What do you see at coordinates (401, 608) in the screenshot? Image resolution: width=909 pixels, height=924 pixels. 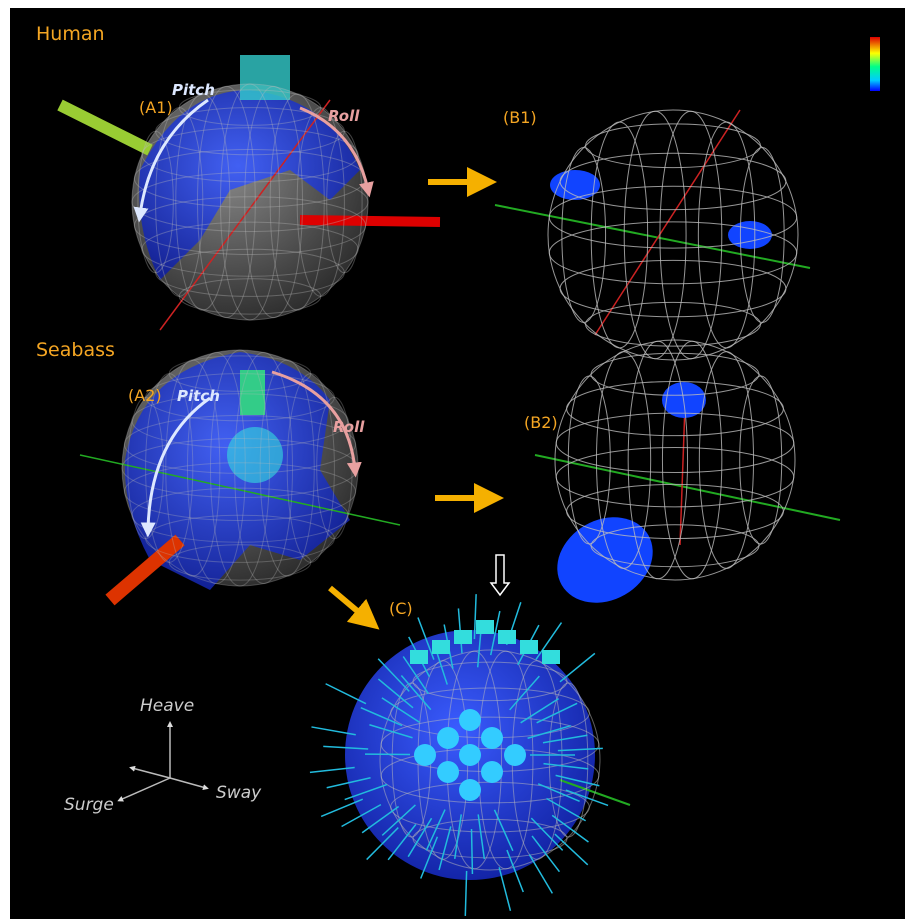 I see `panel-label: (C)` at bounding box center [401, 608].